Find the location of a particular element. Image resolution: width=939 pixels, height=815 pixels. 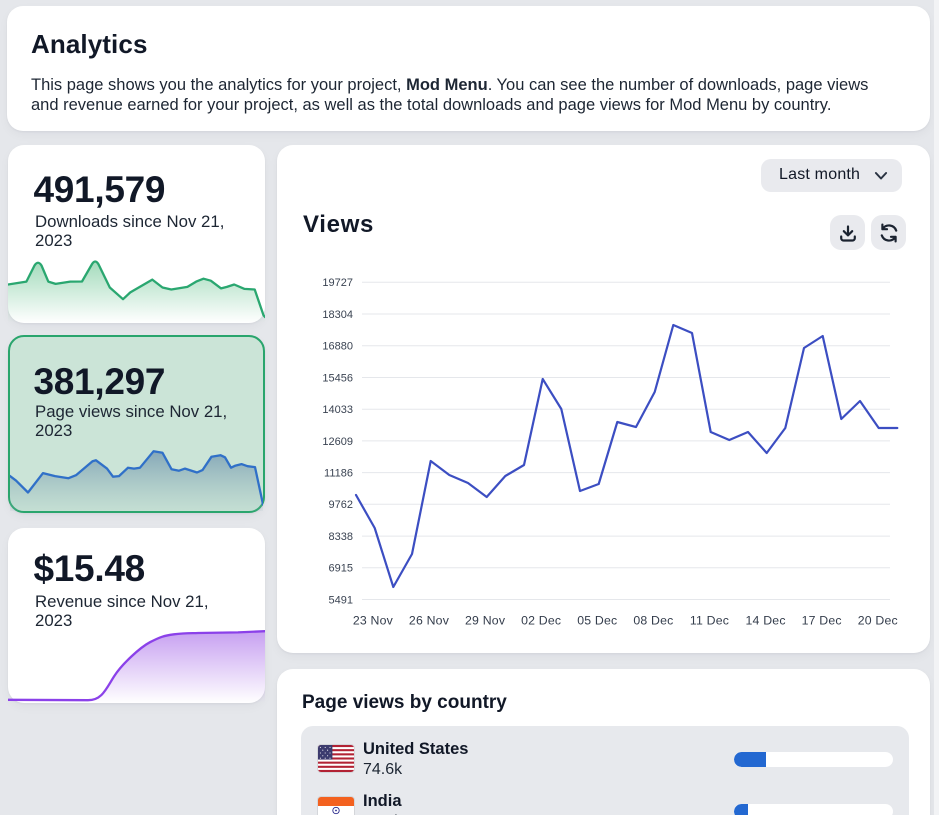

svg-text: 23 Nov is located at coordinates (373, 621).